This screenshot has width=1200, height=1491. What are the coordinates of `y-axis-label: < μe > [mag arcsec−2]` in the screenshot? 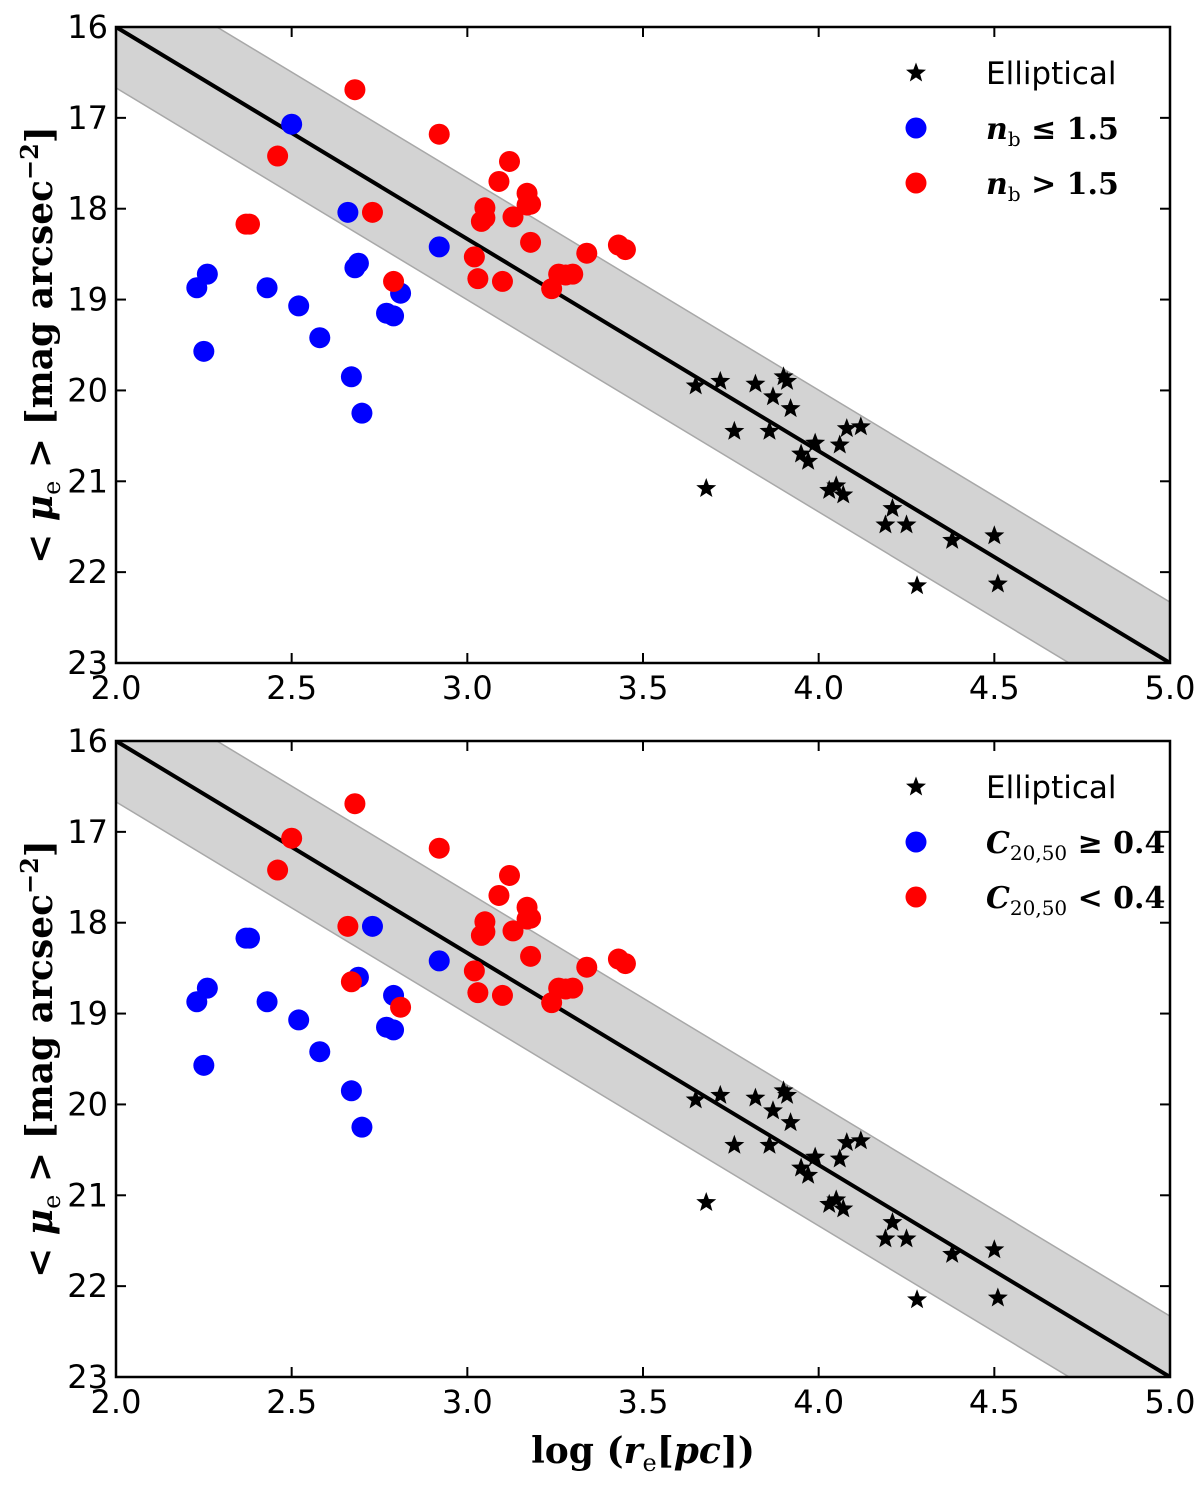 It's located at (40, 345).